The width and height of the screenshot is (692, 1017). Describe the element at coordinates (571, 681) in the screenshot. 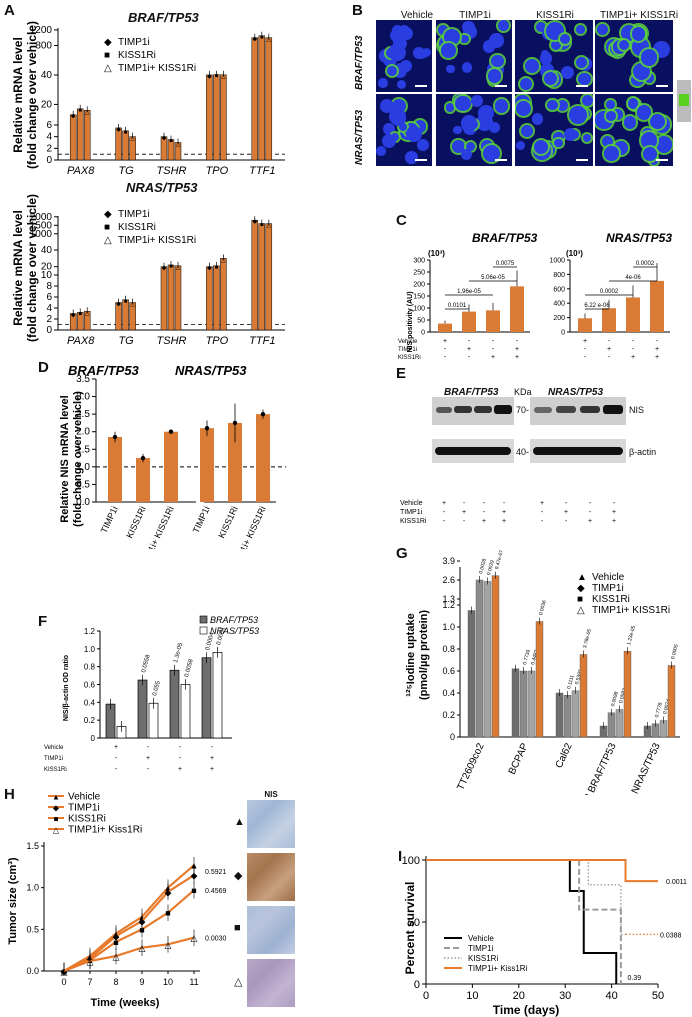

I see `panel-g-pvalue: 0.1111` at that location.